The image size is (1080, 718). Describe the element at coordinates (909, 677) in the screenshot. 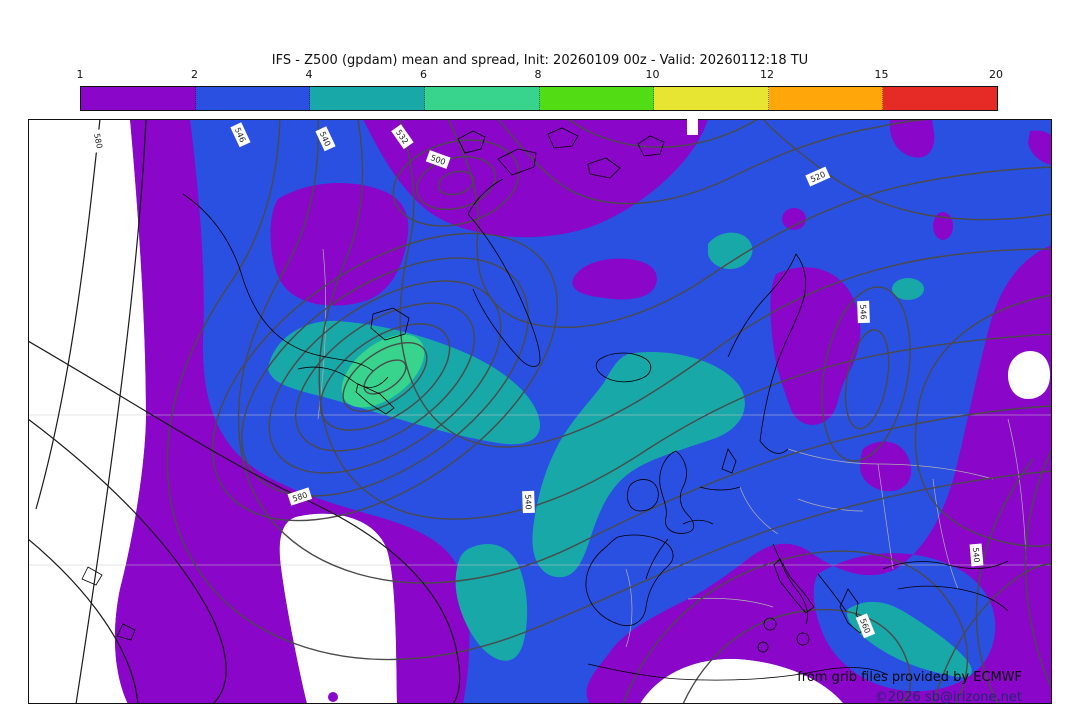

I see `credit-ecmwf: from grib files provided by ECMWF` at that location.